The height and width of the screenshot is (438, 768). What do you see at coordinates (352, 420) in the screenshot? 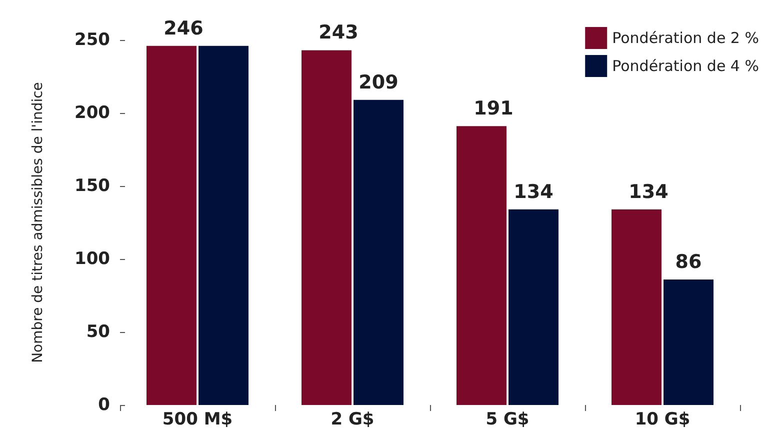
I see `x-tick-label: 2 G$` at bounding box center [352, 420].